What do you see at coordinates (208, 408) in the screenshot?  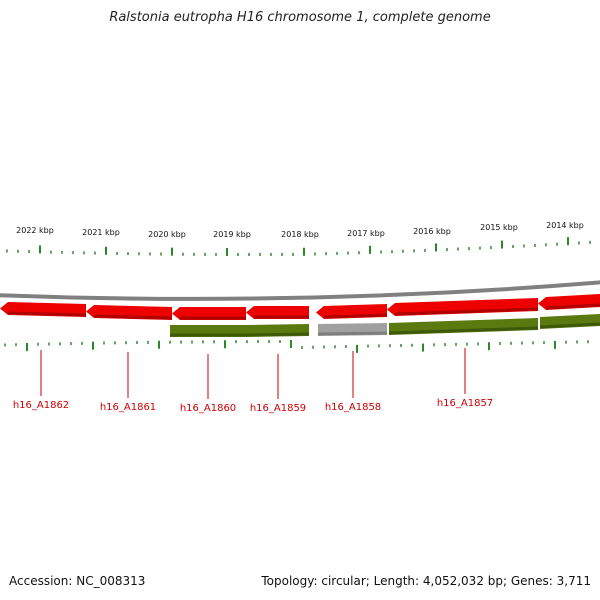 I see `gene-locus-label: h16_A1860` at bounding box center [208, 408].